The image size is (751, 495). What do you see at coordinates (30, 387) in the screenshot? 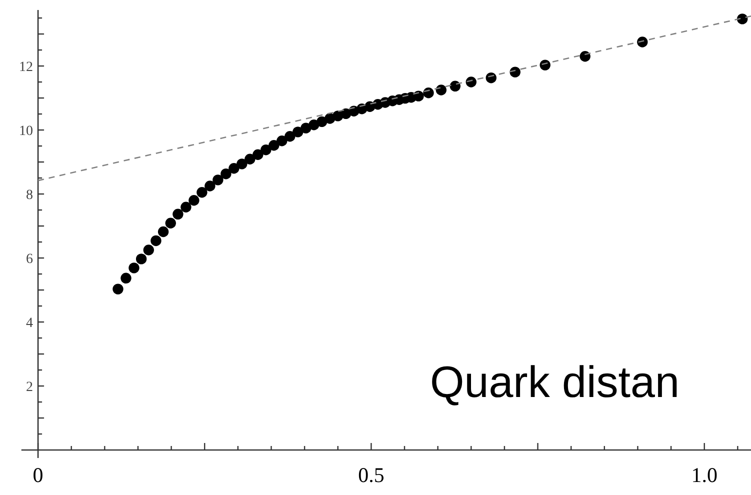
I see `y-tick-label: 2` at bounding box center [30, 387].